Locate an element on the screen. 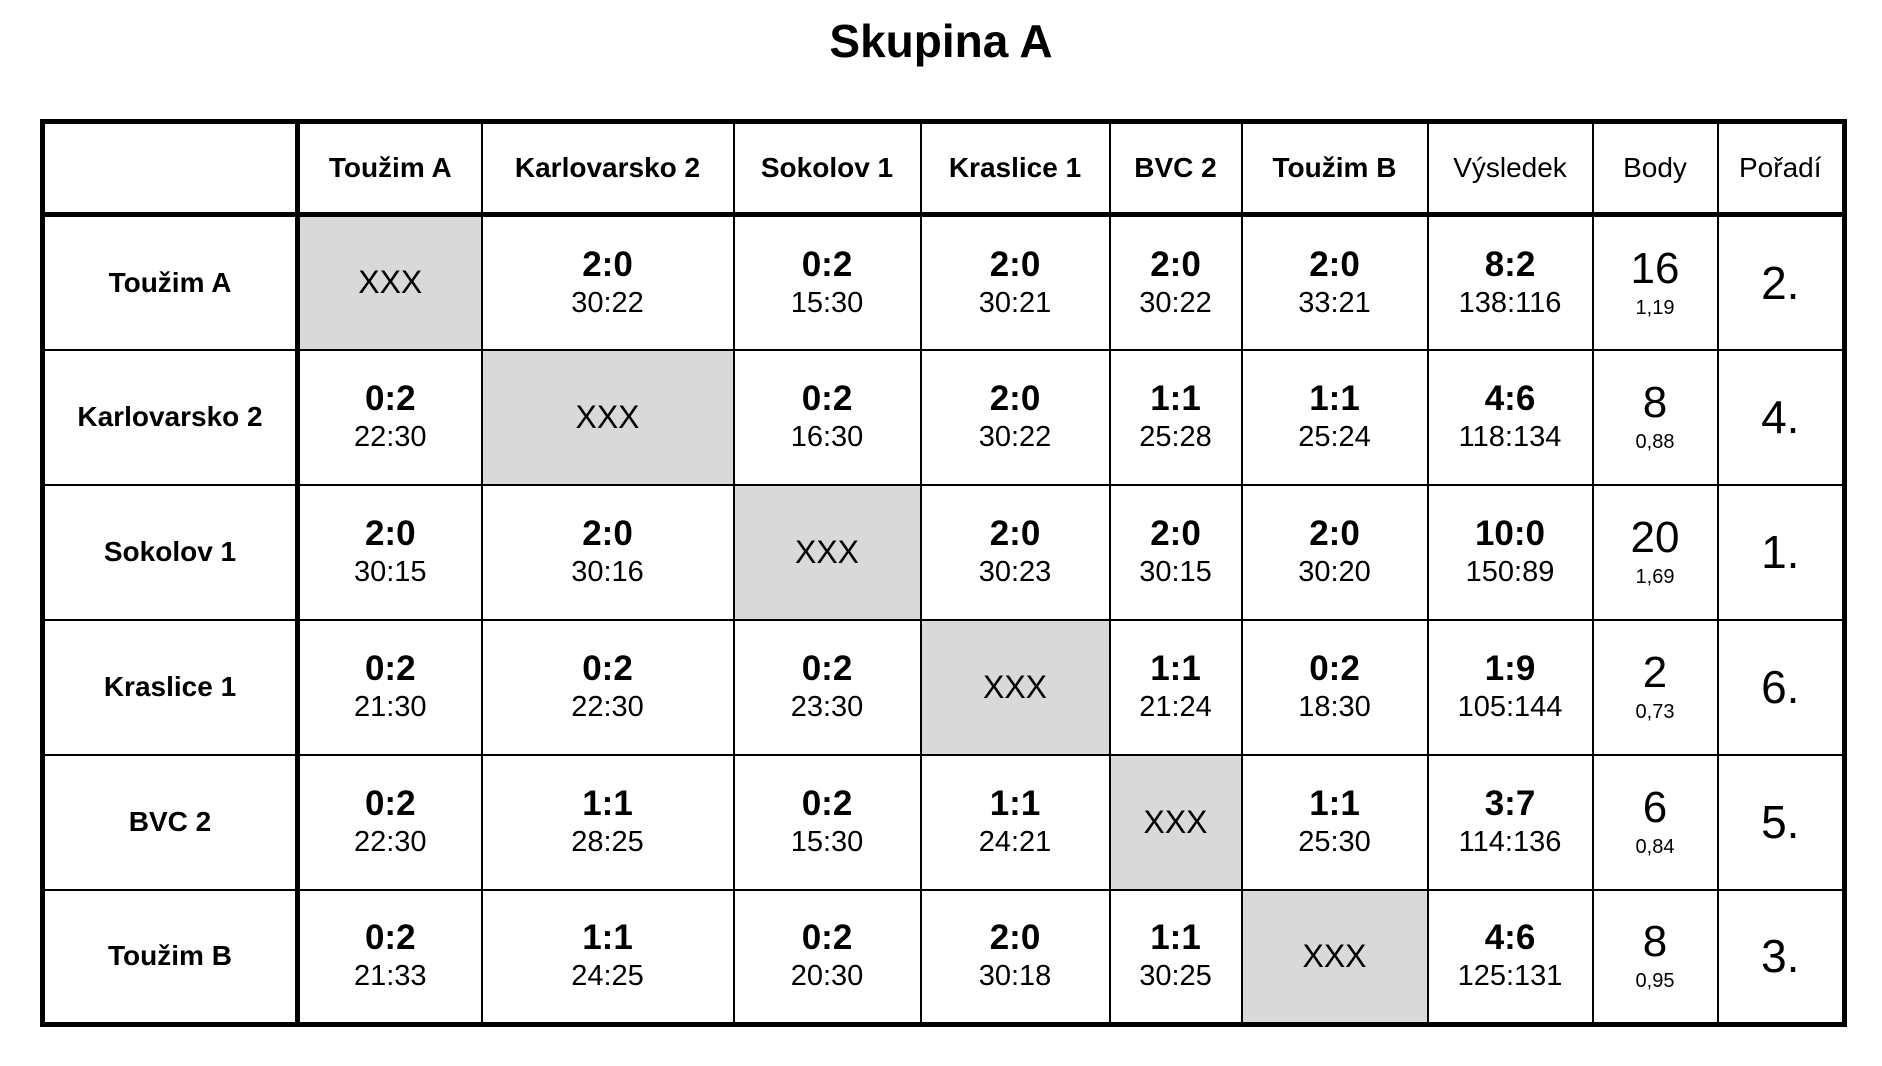 Image resolution: width=1882 pixels, height=1066 pixels. match-cell: 2:0 30:21 is located at coordinates (1015, 282).